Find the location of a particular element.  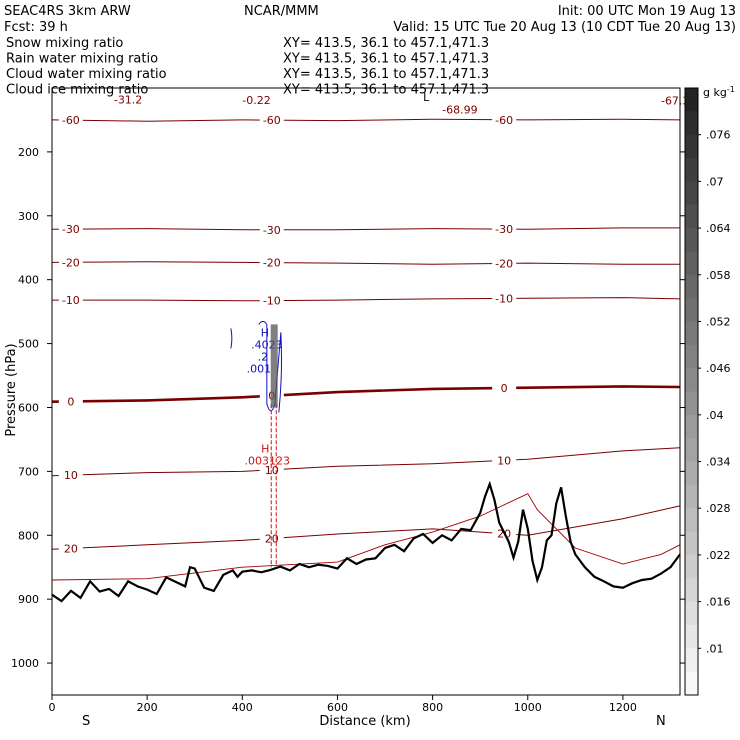

y-tick-label: 800 is located at coordinates (28, 535).